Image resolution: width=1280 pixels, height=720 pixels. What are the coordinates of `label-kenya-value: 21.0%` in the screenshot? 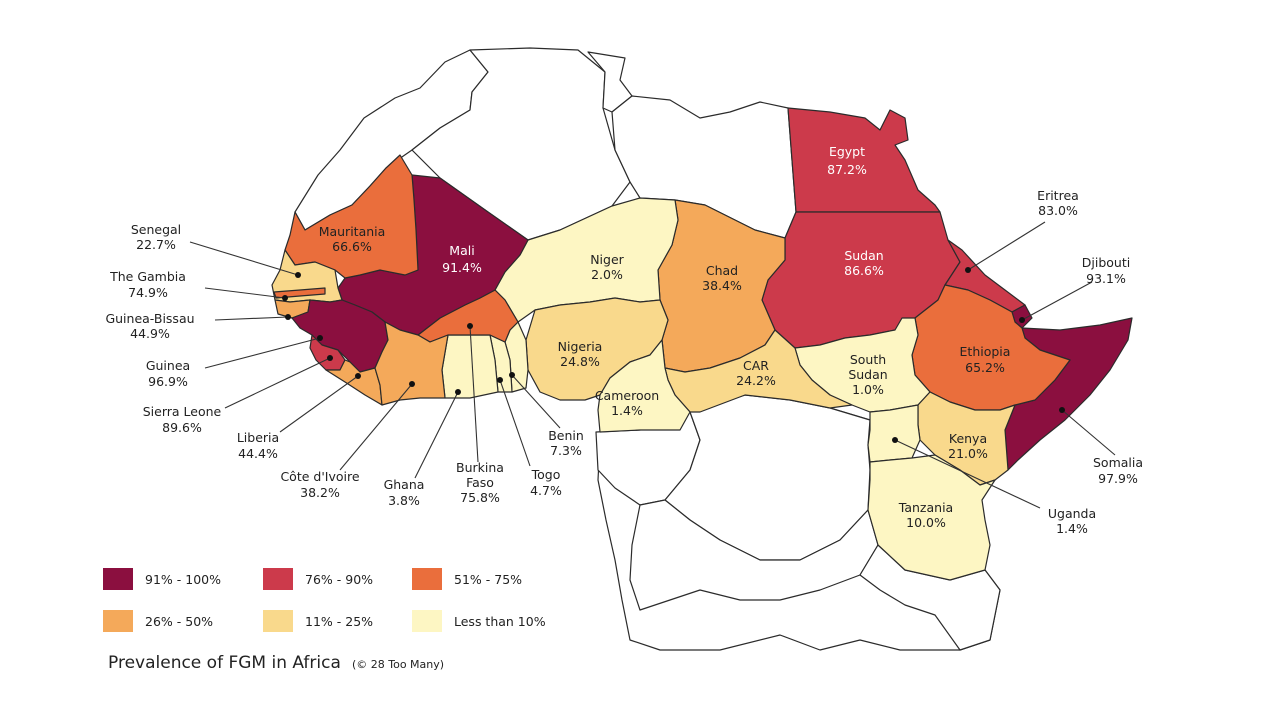 It's located at (968, 453).